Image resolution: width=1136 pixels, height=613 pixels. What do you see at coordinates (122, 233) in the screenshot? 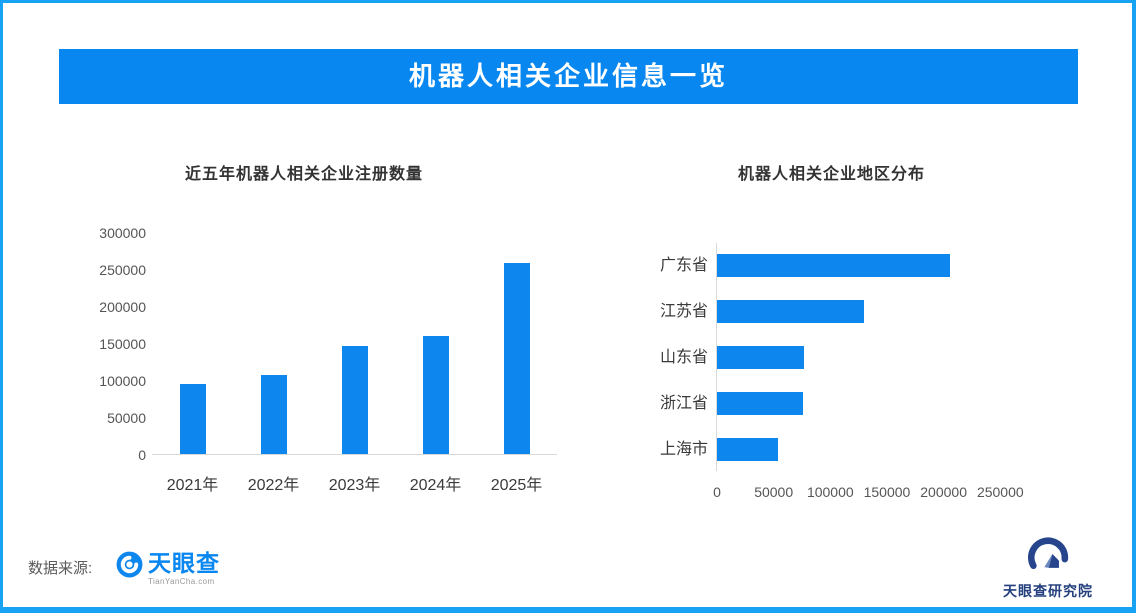
I see `left-y-tick-label: 300000` at bounding box center [122, 233].